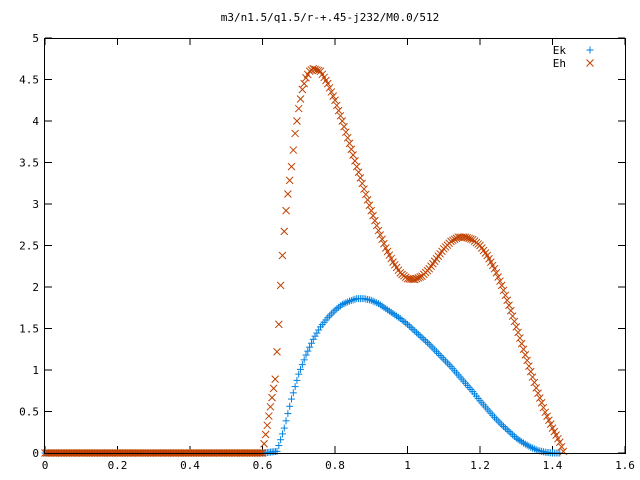  Describe the element at coordinates (35, 370) in the screenshot. I see `y-tick-label: 1` at that location.